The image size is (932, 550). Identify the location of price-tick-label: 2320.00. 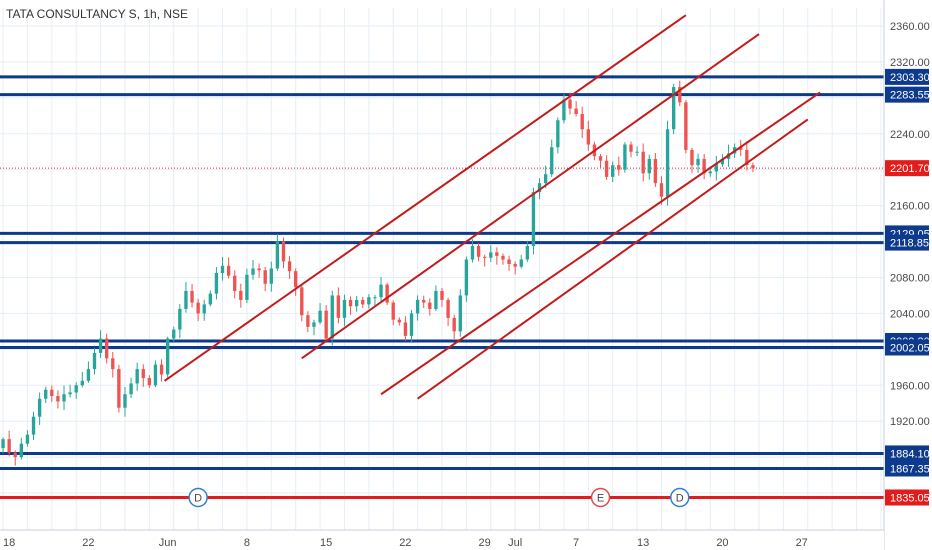
(910, 63).